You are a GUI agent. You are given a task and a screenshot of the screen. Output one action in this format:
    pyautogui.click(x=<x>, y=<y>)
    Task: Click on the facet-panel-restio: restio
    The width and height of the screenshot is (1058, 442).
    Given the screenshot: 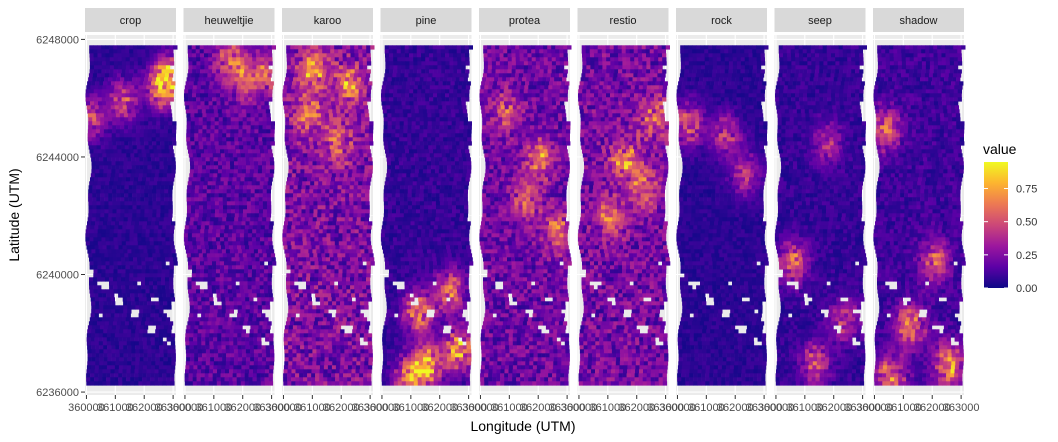 What is the action you would take?
    pyautogui.click(x=624, y=201)
    